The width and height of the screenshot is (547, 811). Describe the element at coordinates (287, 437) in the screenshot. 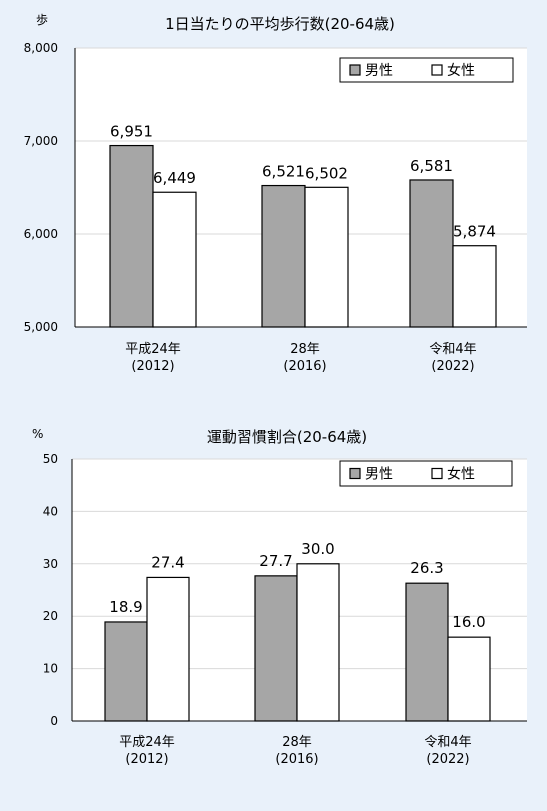

I see `chart2-title: 運動習慣割合(20-64歳)` at that location.